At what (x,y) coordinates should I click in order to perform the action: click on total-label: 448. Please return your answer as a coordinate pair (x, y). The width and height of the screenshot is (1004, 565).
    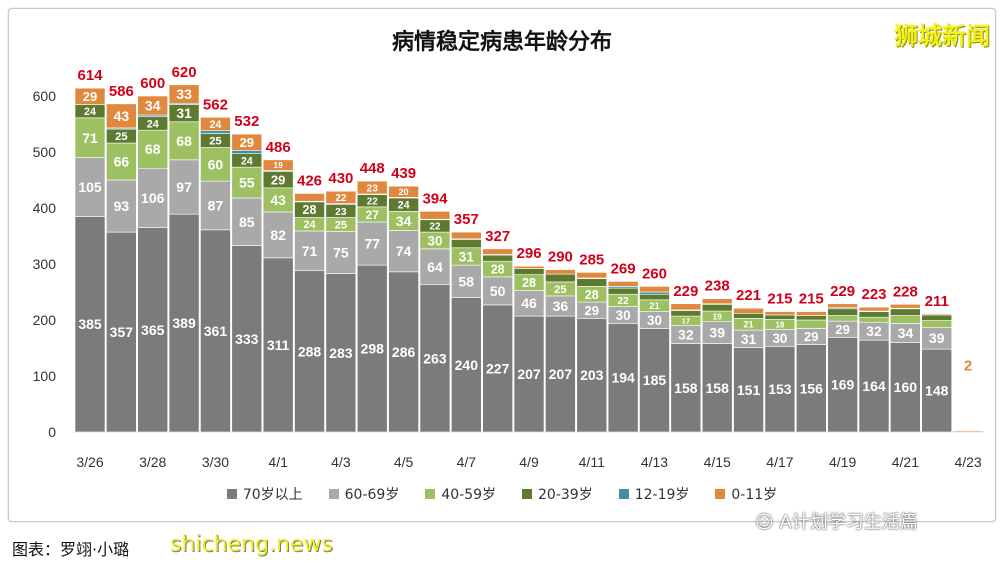
    Looking at the image, I should click on (372, 168).